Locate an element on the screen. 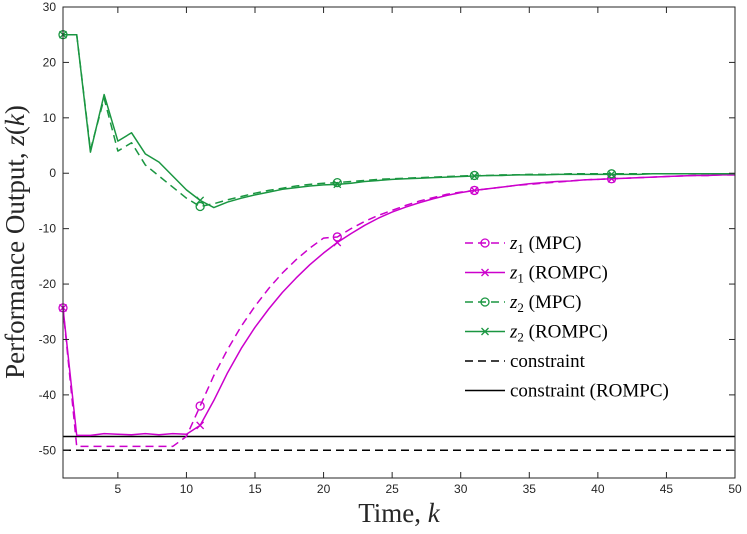  y-title-part-2: ( is located at coordinates (15, 130).